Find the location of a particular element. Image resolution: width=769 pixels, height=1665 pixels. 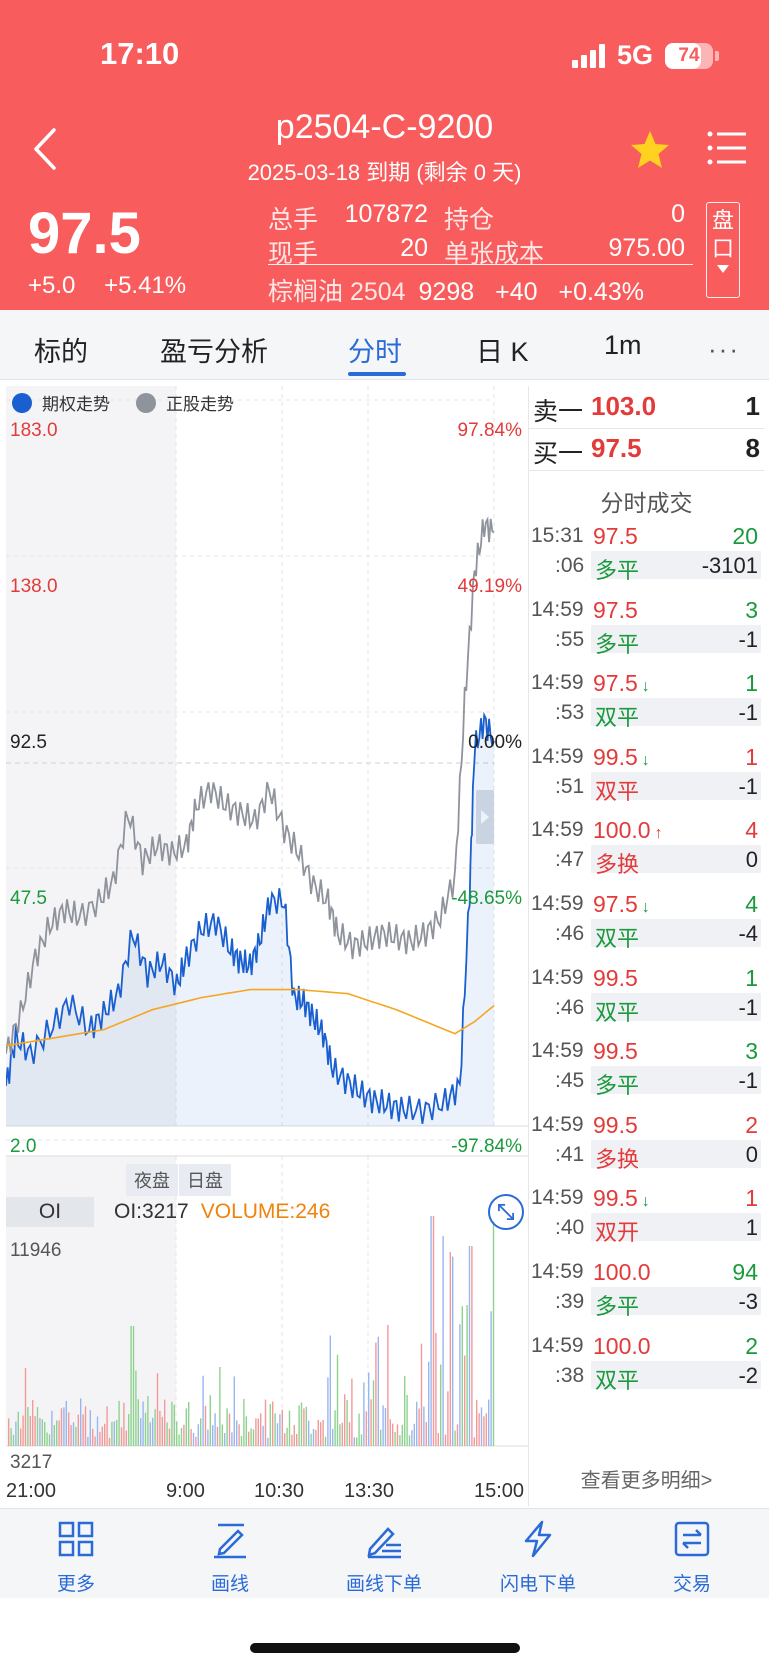

trade-row: 14:59:46 99.5 1 双平 -1 is located at coordinates (646, 995).